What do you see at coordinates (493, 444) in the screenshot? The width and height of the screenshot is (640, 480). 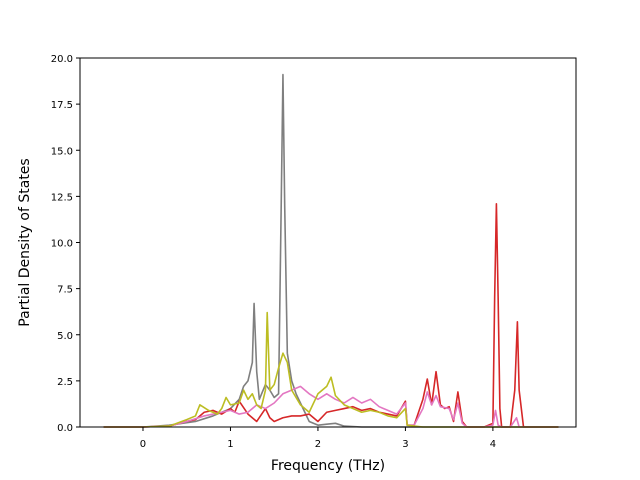 I see `x-tick-label: 4` at bounding box center [493, 444].